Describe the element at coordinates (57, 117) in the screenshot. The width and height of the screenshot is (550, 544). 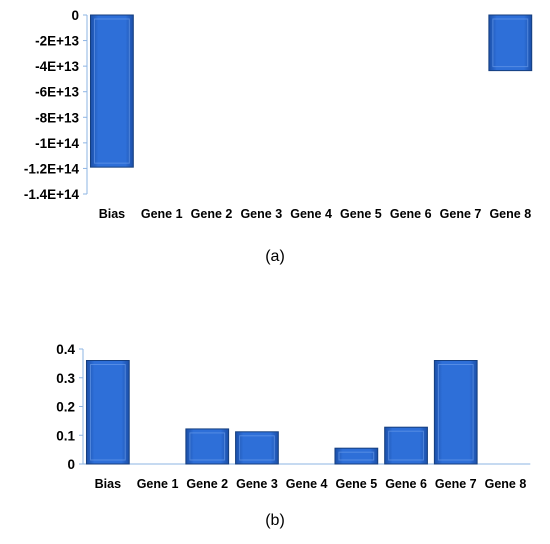
I see `y-tick-label: -8E+13` at that location.